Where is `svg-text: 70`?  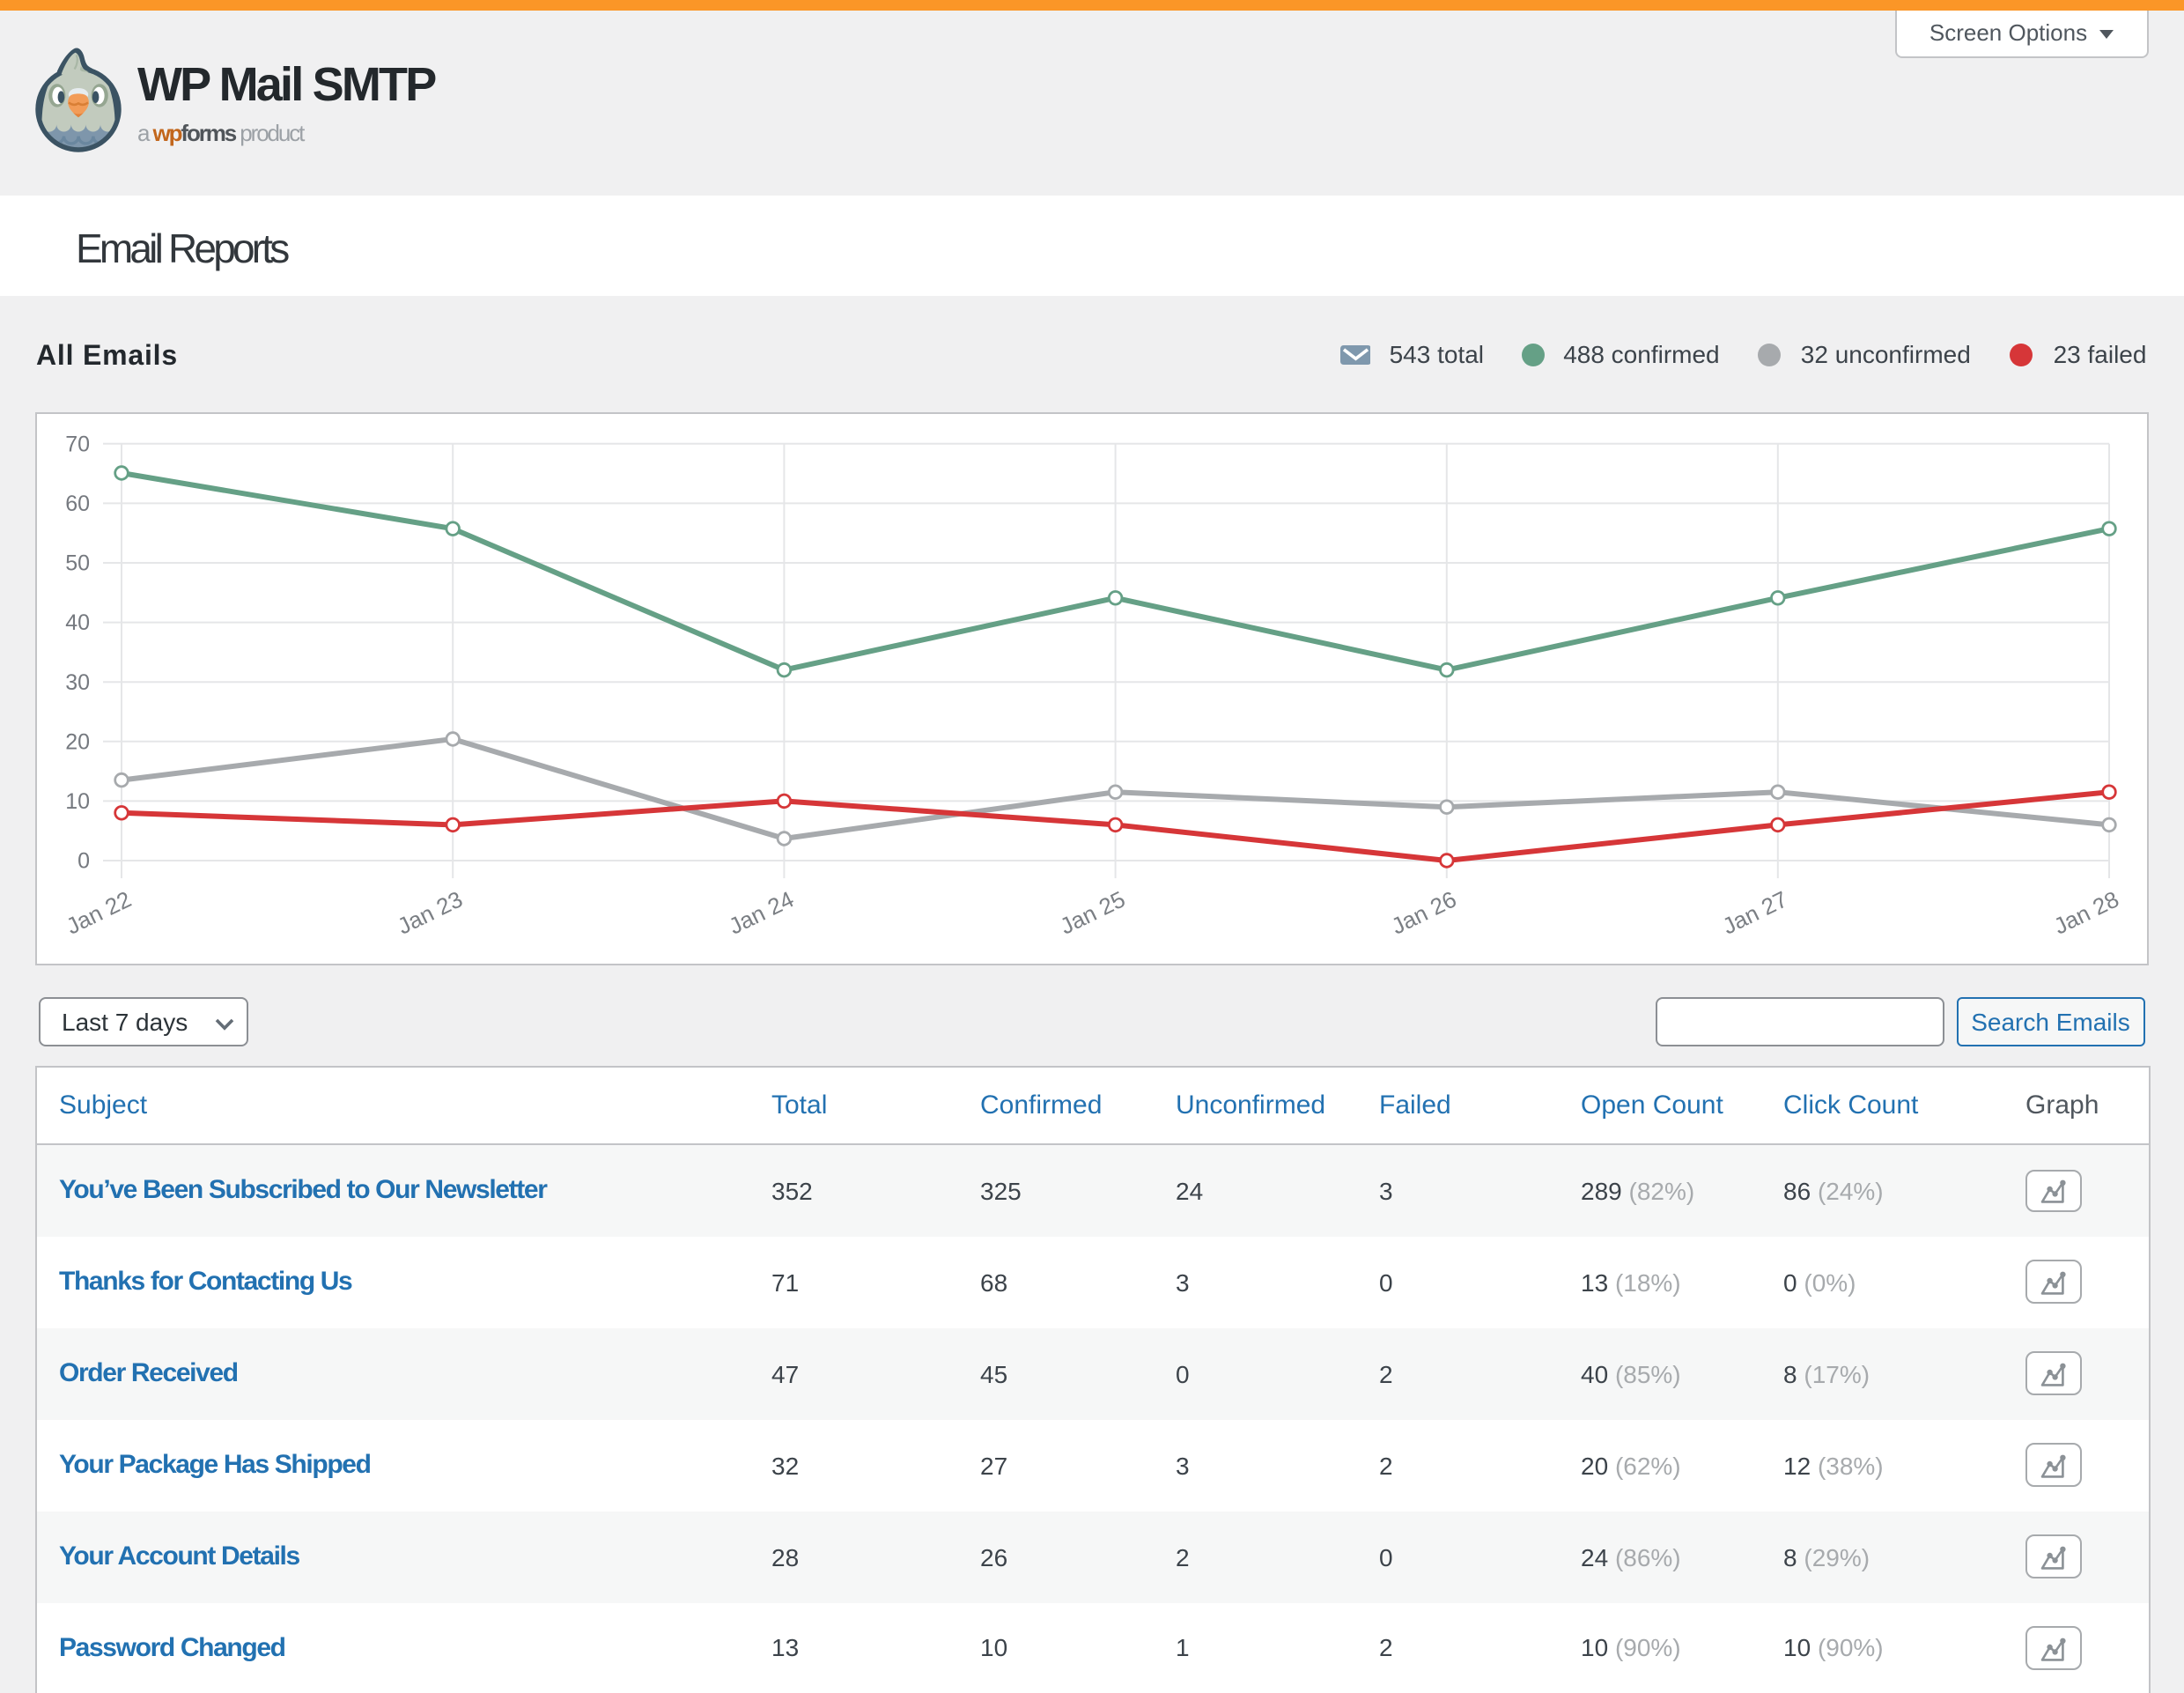
svg-text: 70 is located at coordinates (77, 443).